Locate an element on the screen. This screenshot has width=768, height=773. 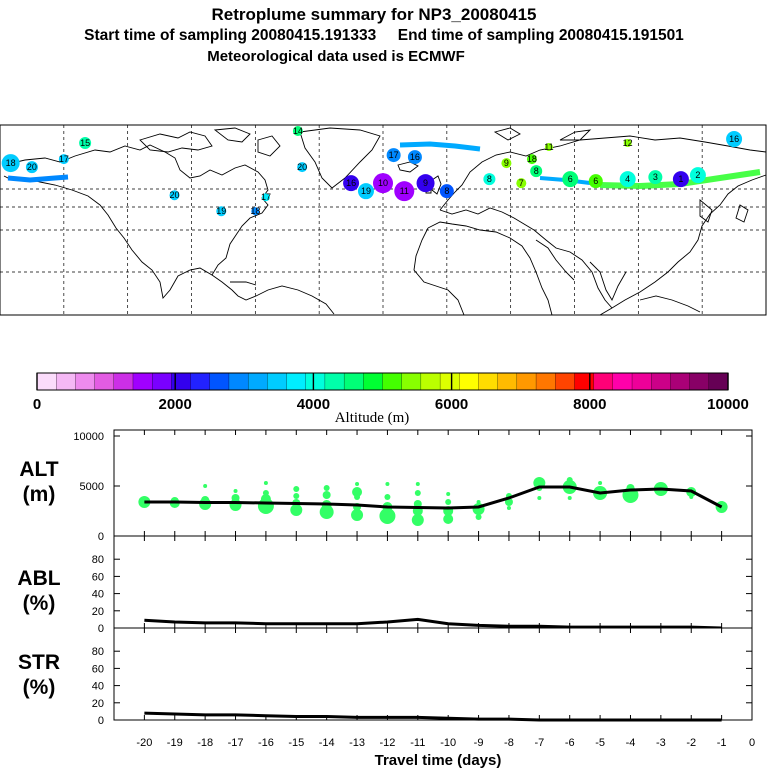
x-tick-label: -7 is located at coordinates (539, 743).